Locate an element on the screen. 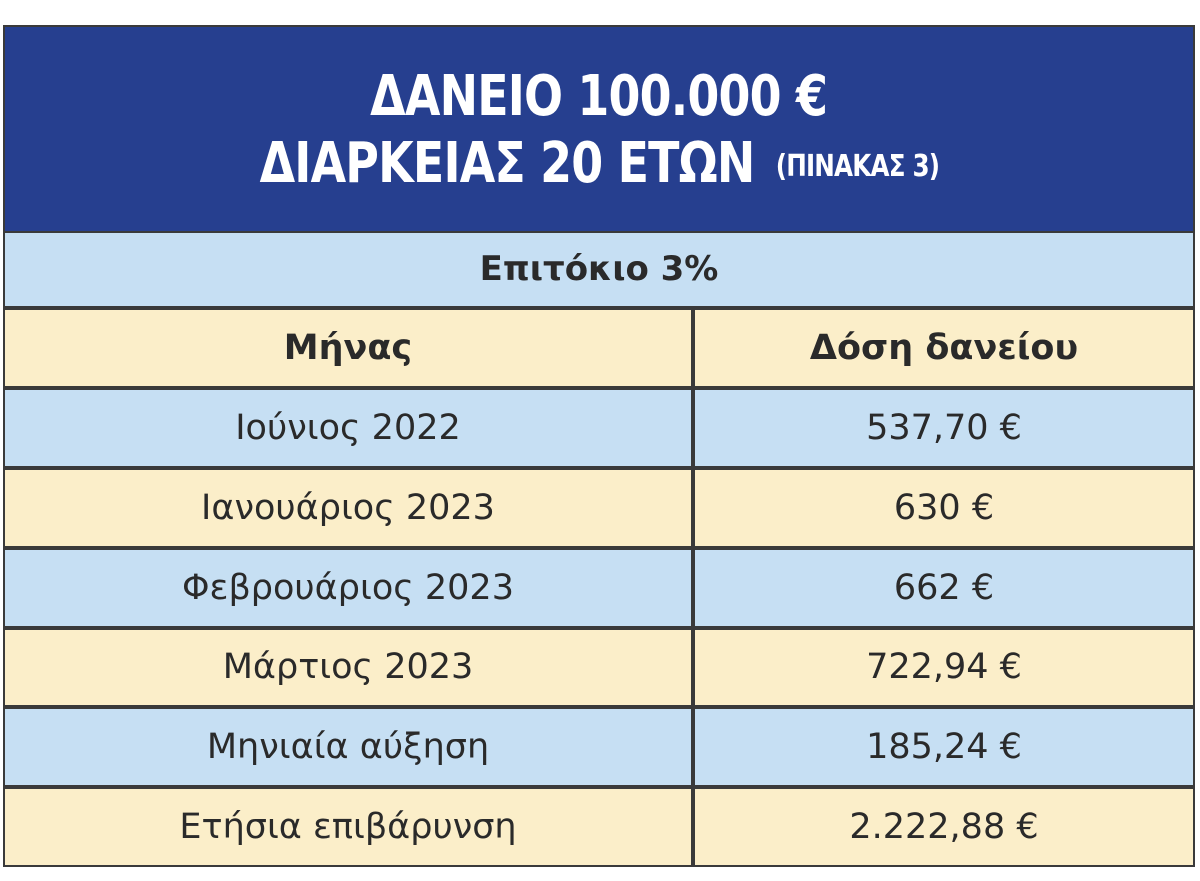  table-row: Ετήσια επιβάρυνση 2.222,88 € is located at coordinates (599, 827).